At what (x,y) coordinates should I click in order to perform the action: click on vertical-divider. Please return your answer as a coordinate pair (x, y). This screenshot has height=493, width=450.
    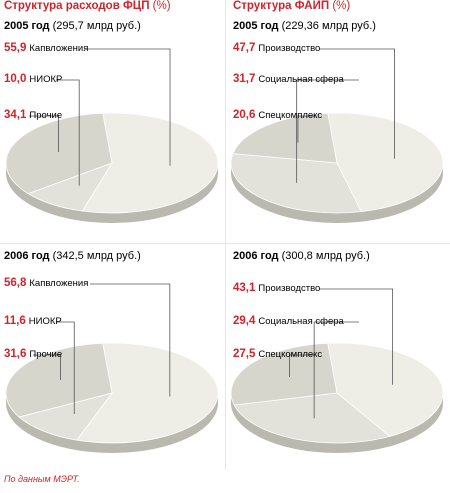
    Looking at the image, I should click on (225, 235).